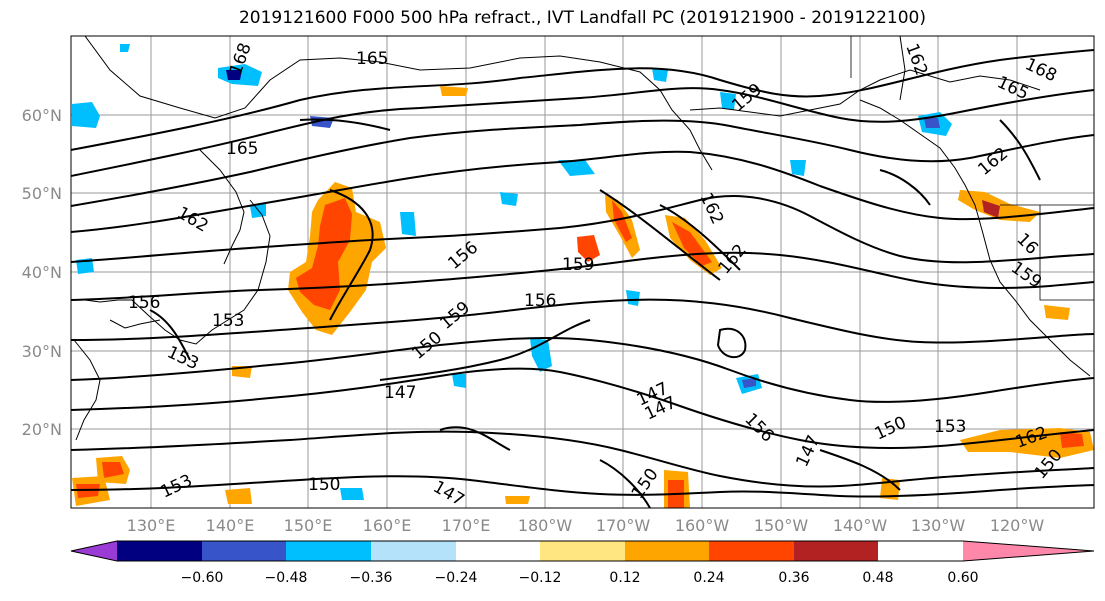 Image resolution: width=1105 pixels, height=601 pixels. I want to click on lon-label: 150°E, so click(308, 525).